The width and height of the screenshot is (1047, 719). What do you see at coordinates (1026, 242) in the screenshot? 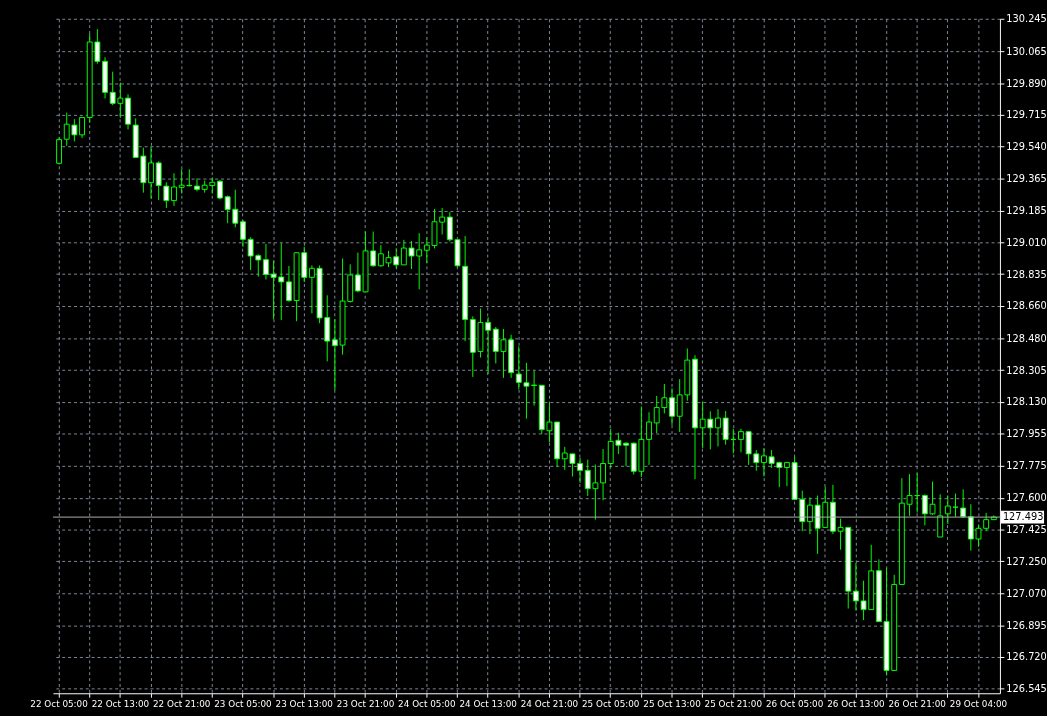
I see `y-tick-label: 129.010` at bounding box center [1026, 242].